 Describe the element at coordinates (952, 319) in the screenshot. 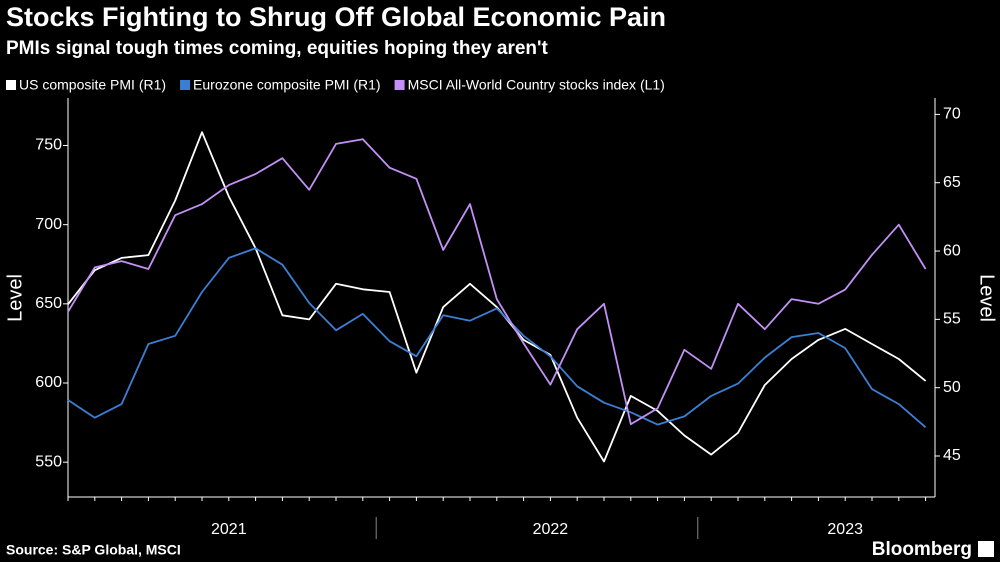

I see `y2-tick-label: 55` at that location.